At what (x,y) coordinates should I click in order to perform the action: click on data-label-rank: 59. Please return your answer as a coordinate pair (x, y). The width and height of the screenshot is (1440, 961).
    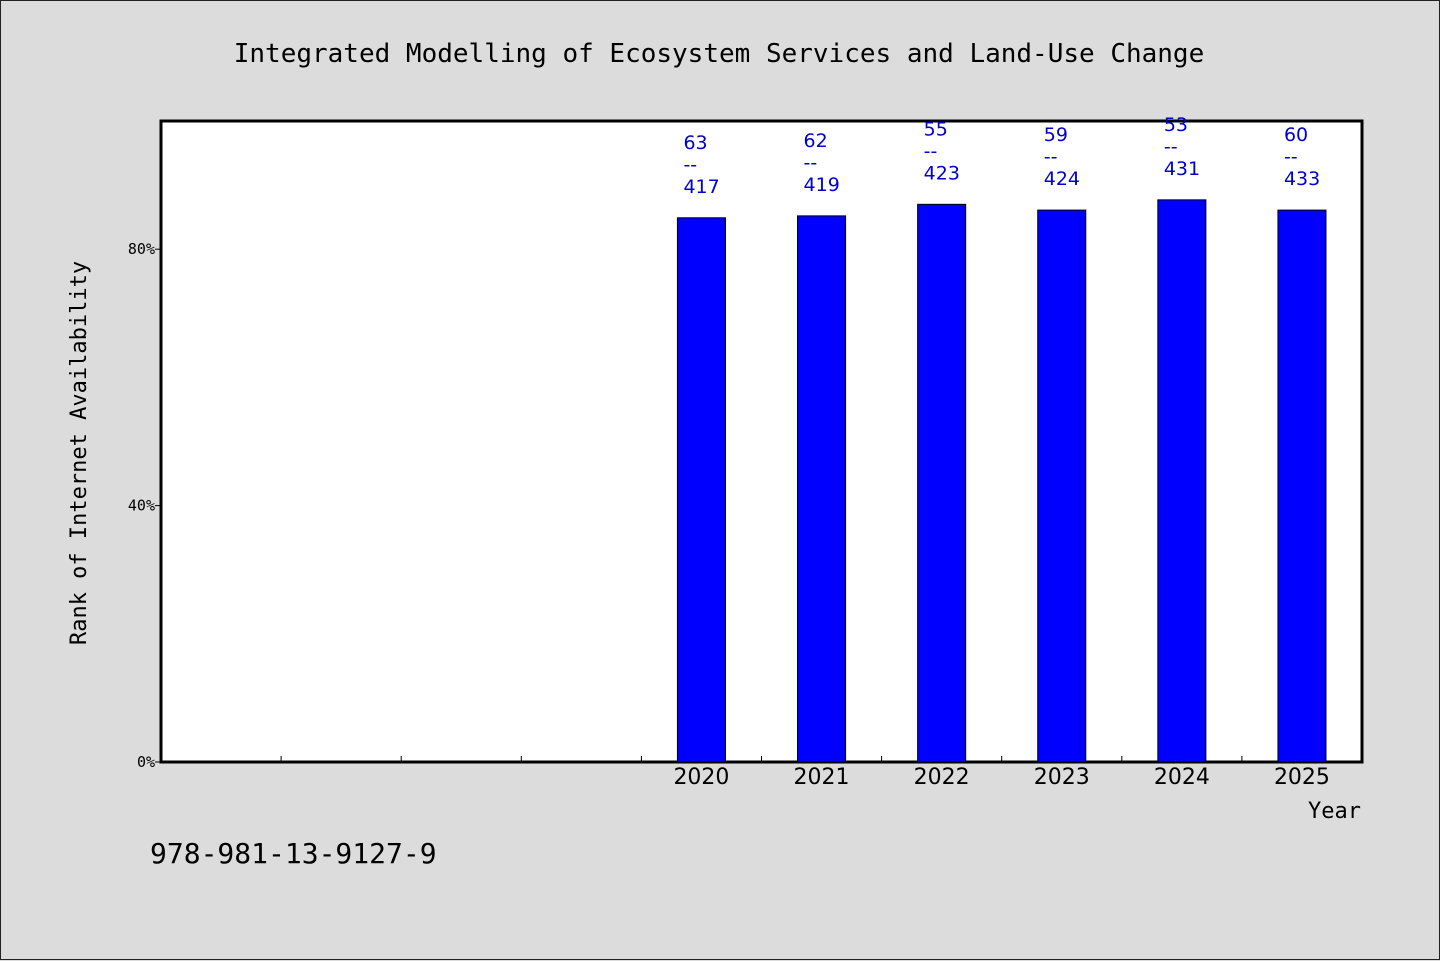
    Looking at the image, I should click on (1056, 135).